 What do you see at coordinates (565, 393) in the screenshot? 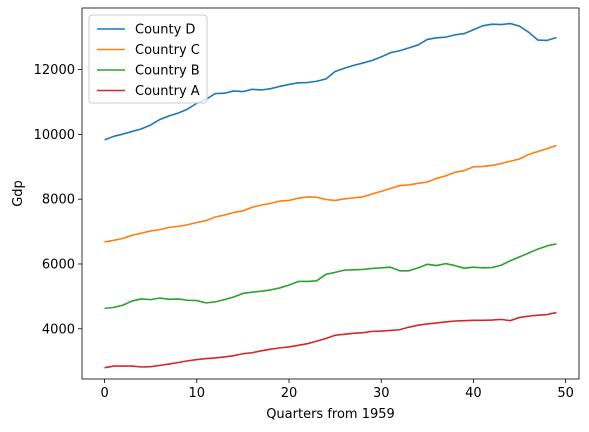
I see `x-tick-label: 50` at bounding box center [565, 393].